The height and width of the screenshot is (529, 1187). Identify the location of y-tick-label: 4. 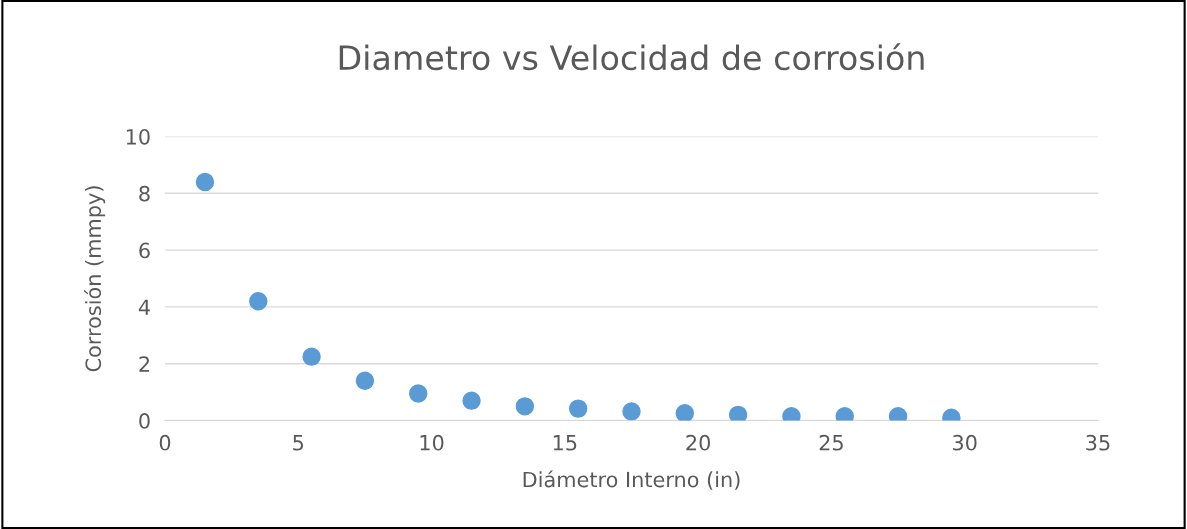
(144, 307).